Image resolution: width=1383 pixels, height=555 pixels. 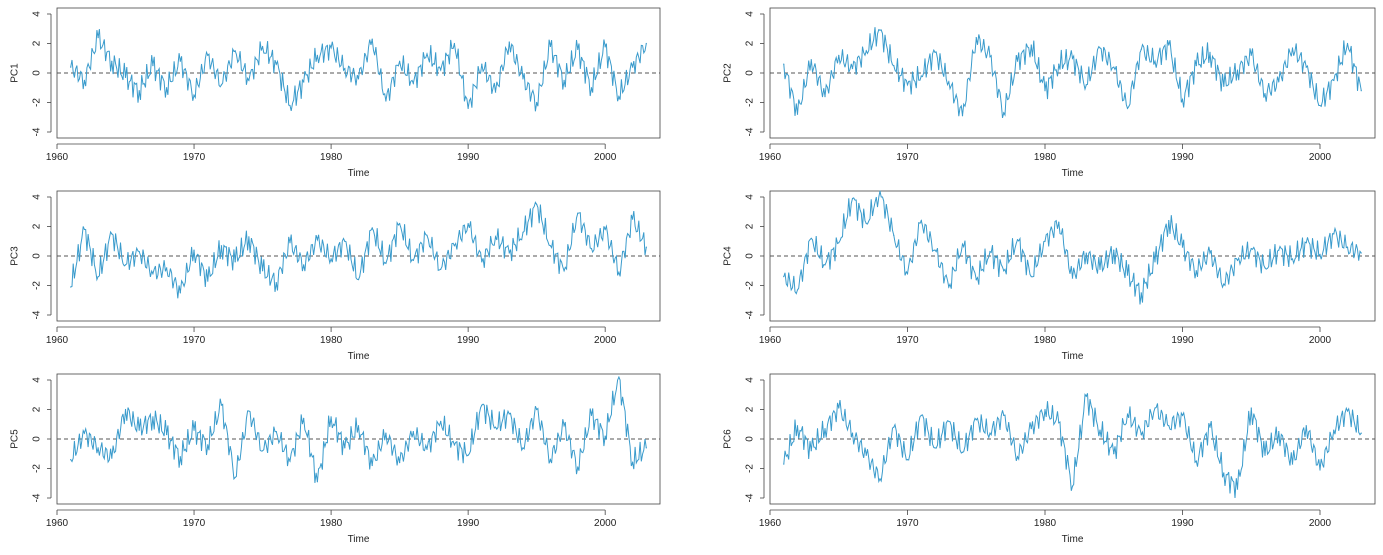 I want to click on y-axis-title: PC1, so click(x=15, y=73).